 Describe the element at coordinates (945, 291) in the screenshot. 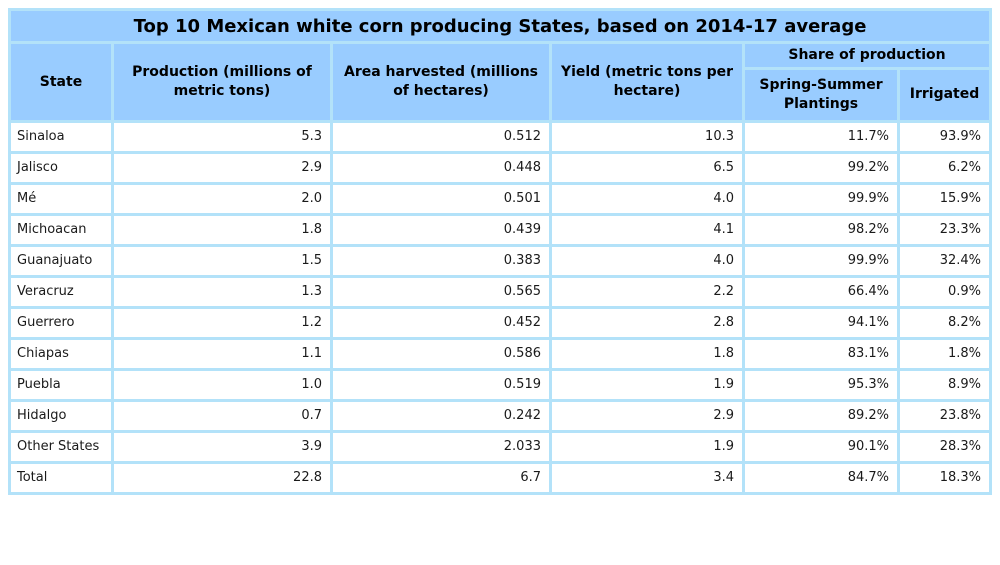

I see `irrigated-cell: 0.9%` at that location.